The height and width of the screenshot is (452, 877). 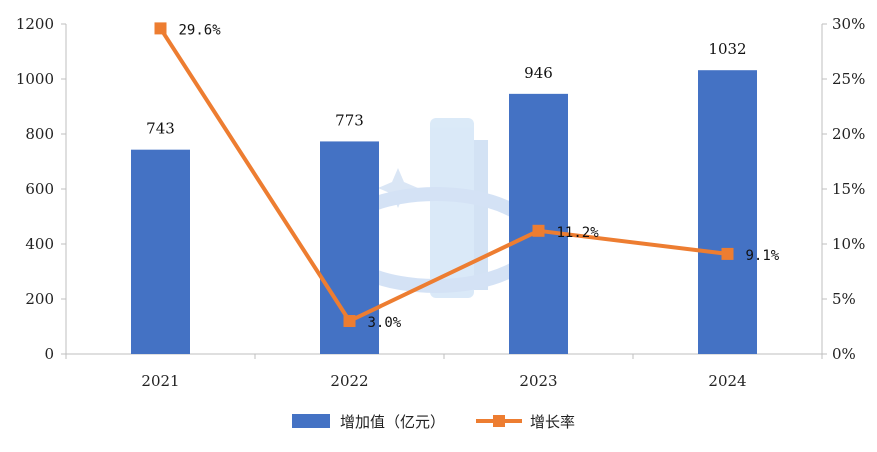 I want to click on line-data-label: 11.2%, so click(x=578, y=233).